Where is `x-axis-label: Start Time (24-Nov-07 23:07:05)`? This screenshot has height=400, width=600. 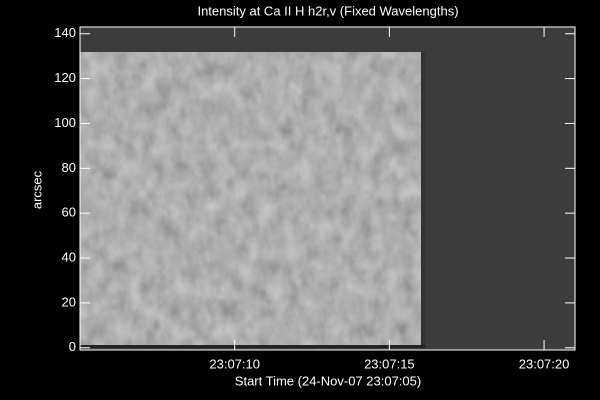
x-axis-label: Start Time (24-Nov-07 23:07:05) is located at coordinates (328, 380).